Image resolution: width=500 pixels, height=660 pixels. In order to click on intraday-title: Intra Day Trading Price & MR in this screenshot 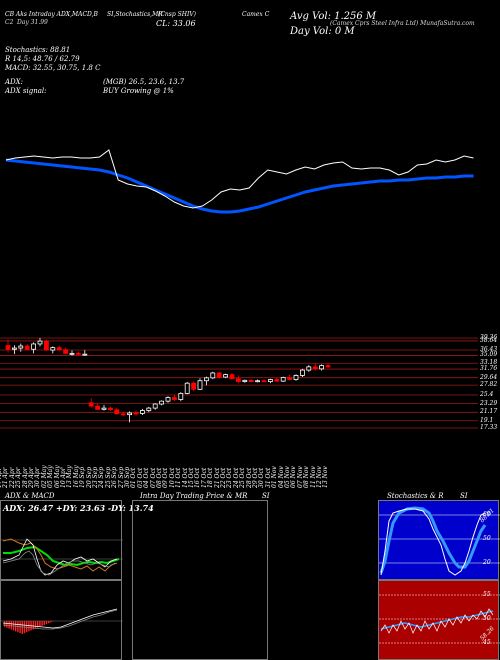, I will do `click(194, 496)`.